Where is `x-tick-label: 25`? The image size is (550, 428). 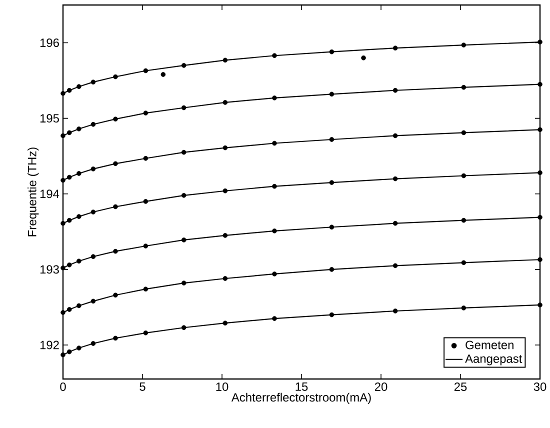 x-tick-label: 25 is located at coordinates (460, 386).